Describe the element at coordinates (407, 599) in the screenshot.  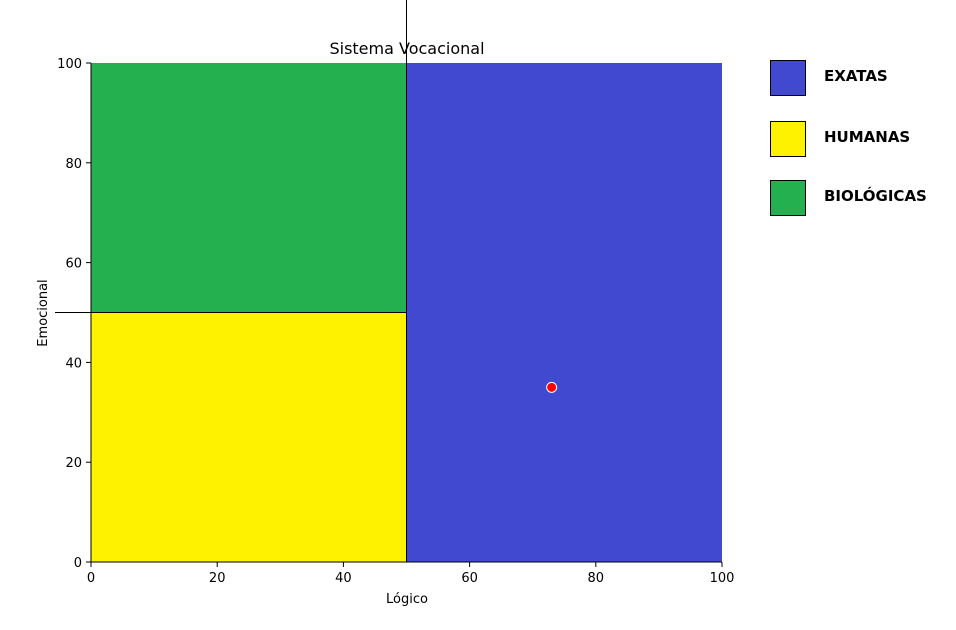
I see `x-axis-label: Lógico` at that location.